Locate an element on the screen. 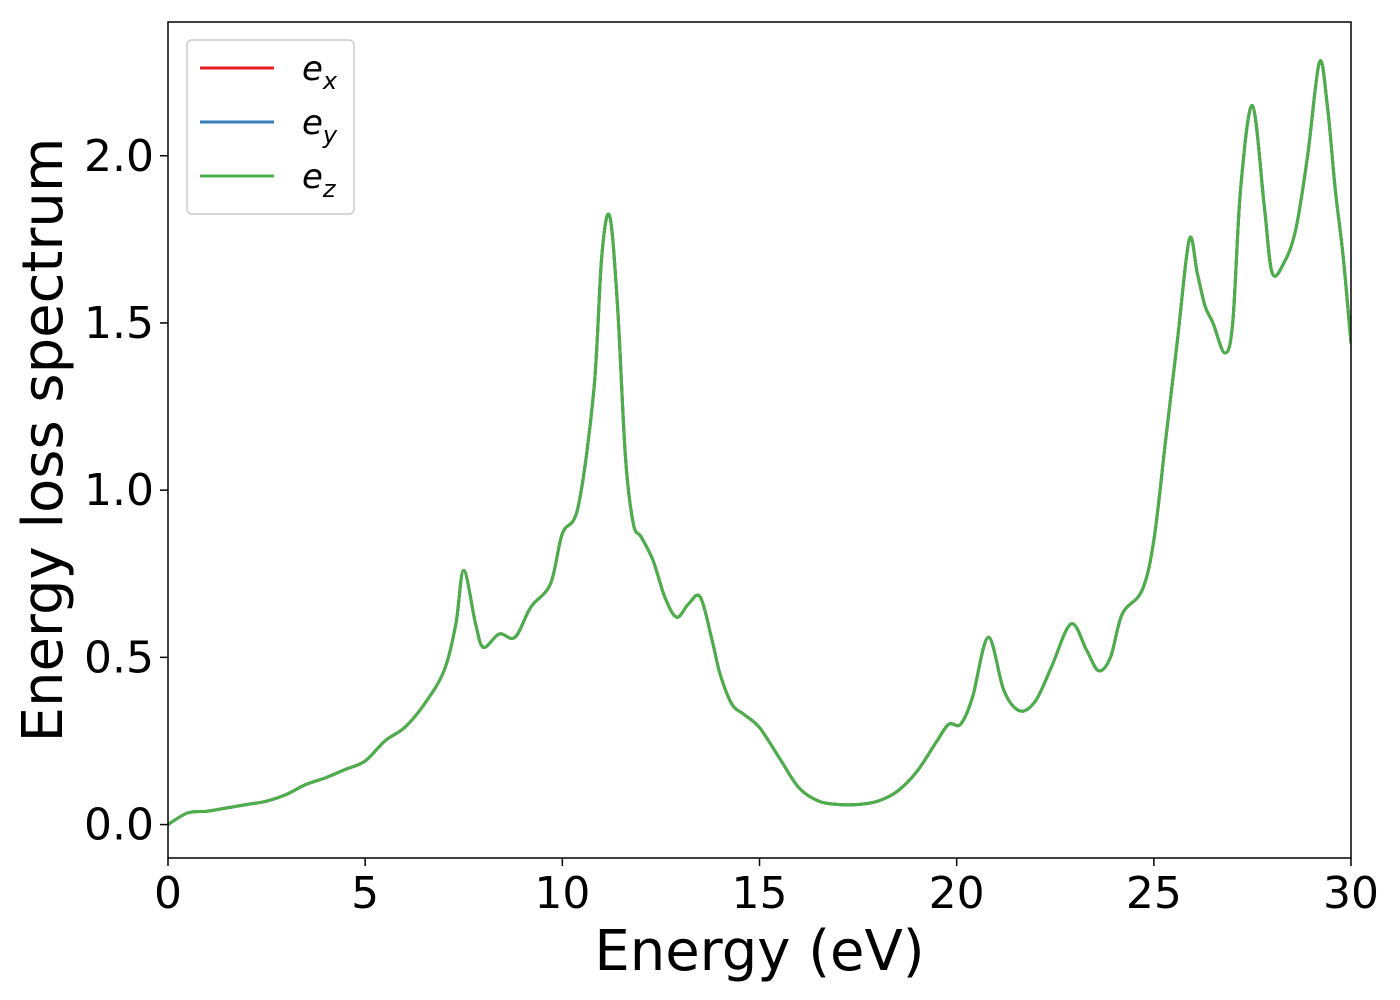 This screenshot has width=1400, height=1000. x-tick-label: 10 is located at coordinates (562, 893).